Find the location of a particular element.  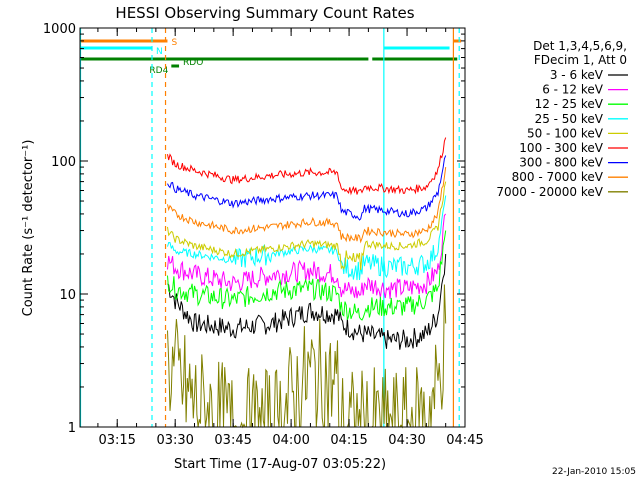

legend-entry-label: 7000 - 20000 keV is located at coordinates (549, 192).